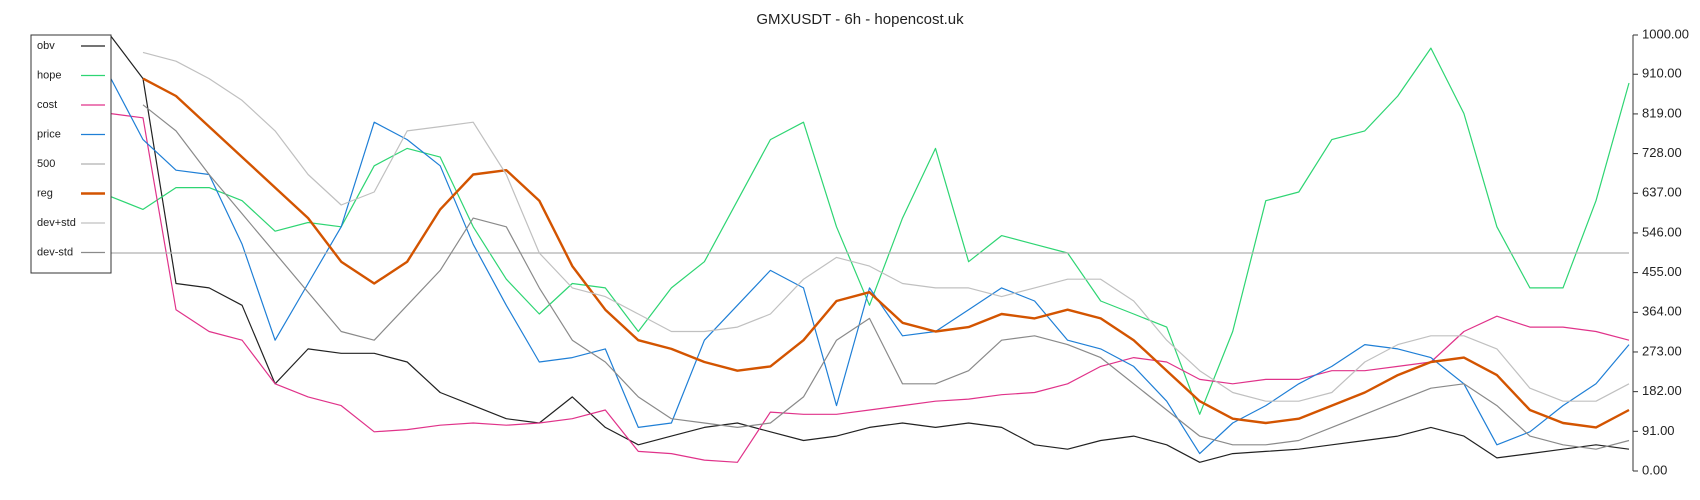 The height and width of the screenshot is (500, 1700). I want to click on y-tick-label: 0.00, so click(1654, 469).